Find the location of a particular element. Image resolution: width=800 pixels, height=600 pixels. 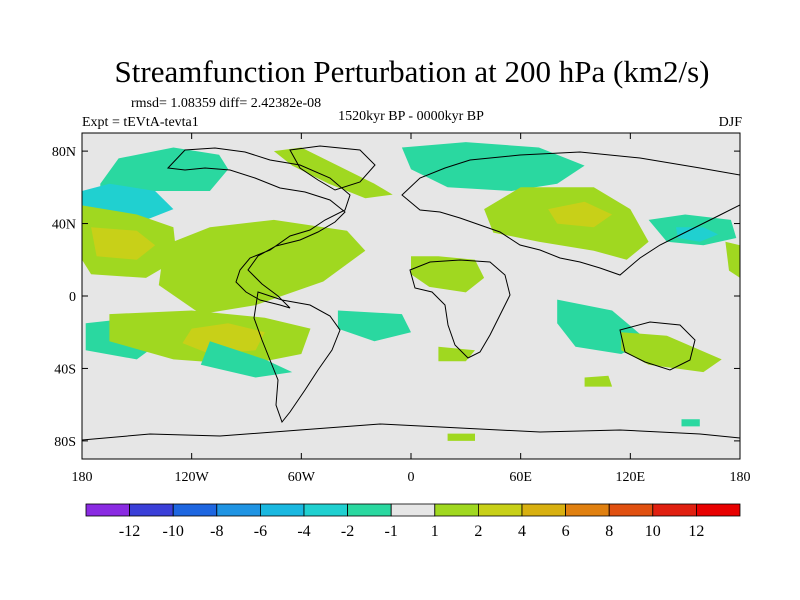

colorbar-level-label: -10 is located at coordinates (173, 531).